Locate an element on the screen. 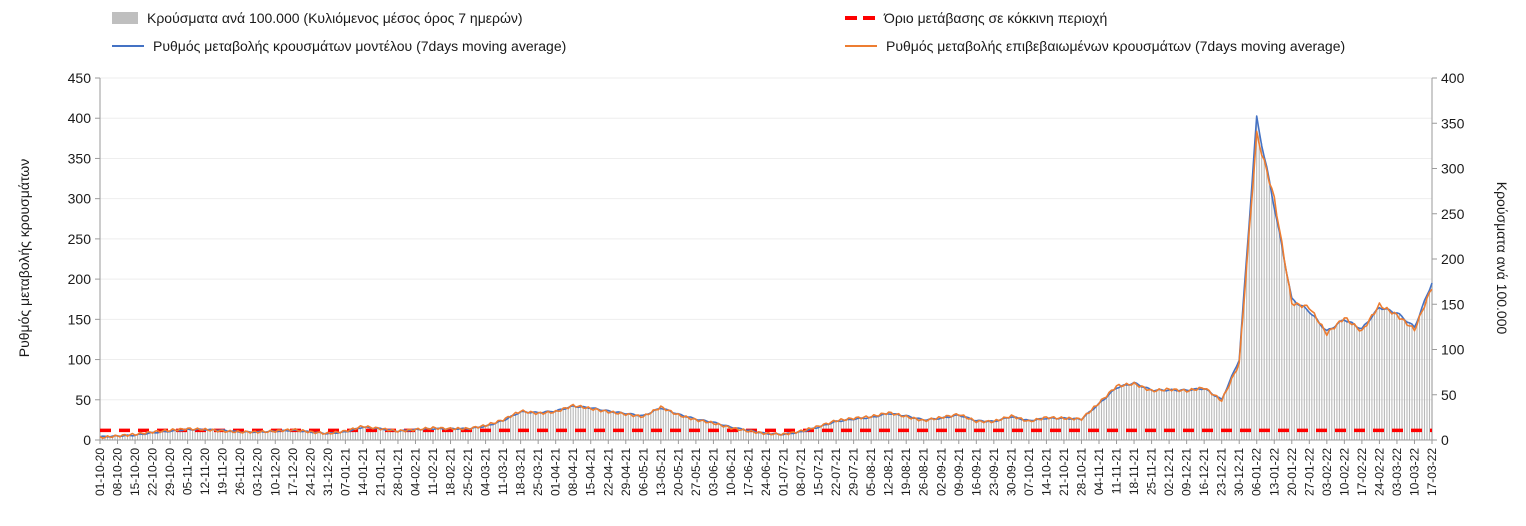  svg-text: 09-09-21 is located at coordinates (959, 472).